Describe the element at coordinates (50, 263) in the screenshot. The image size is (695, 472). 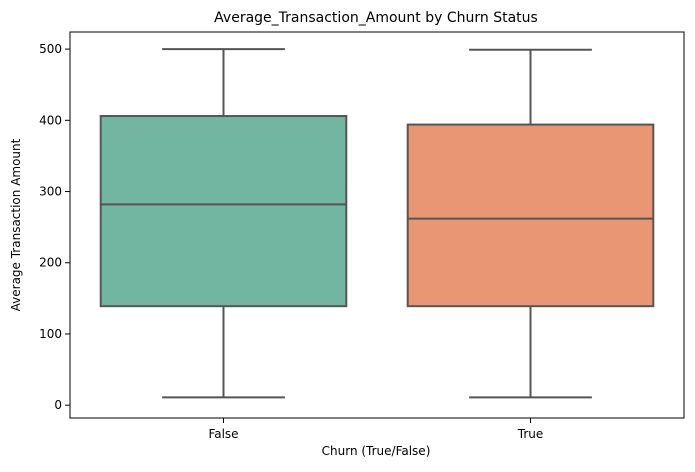
I see `y-tick-label: 200` at that location.